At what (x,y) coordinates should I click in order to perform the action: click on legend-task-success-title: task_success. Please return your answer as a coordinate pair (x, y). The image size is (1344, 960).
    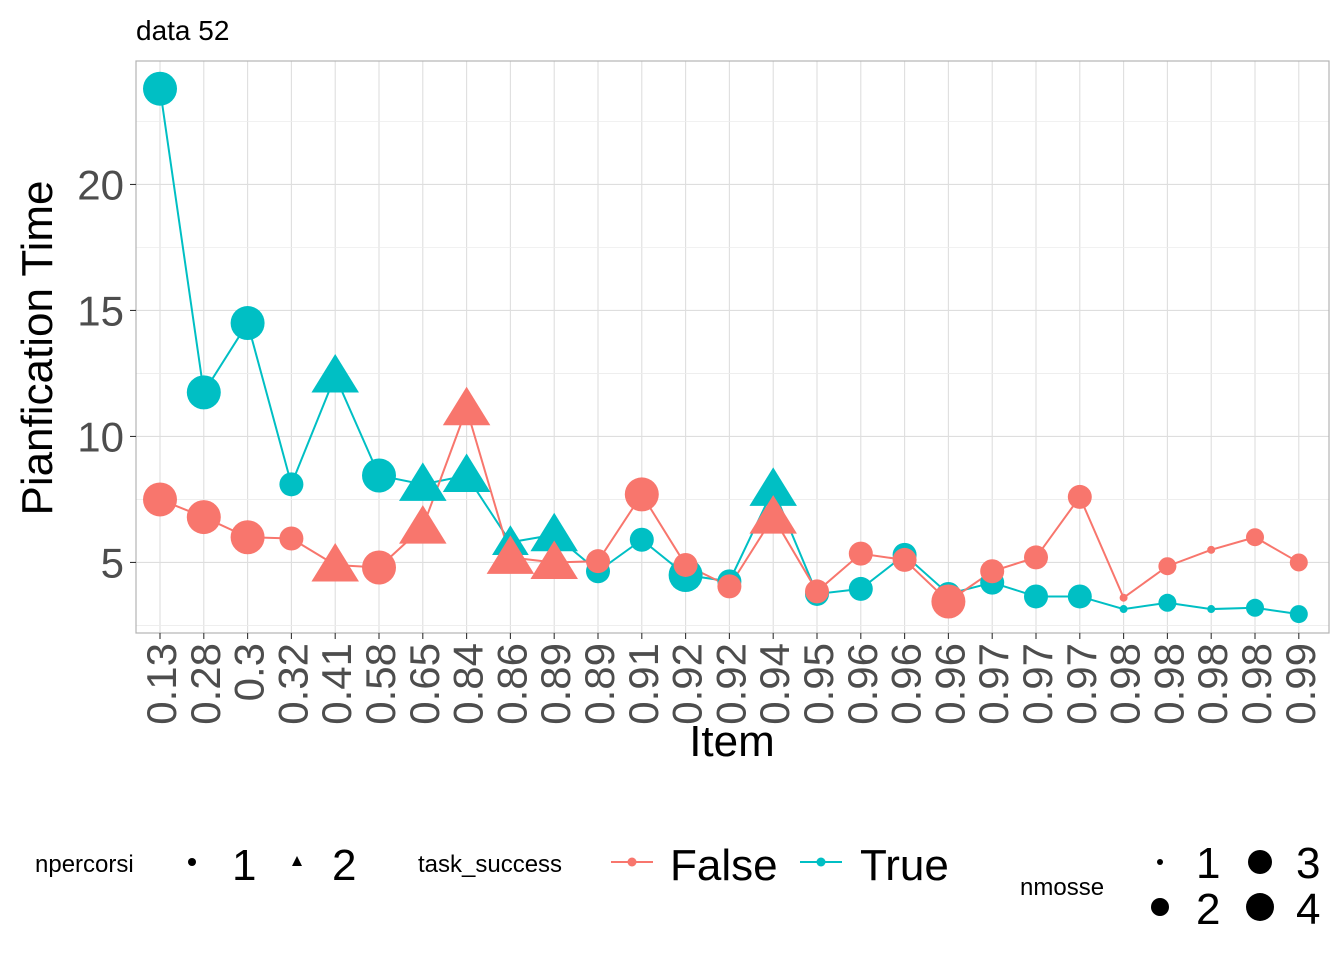
    Looking at the image, I should click on (490, 864).